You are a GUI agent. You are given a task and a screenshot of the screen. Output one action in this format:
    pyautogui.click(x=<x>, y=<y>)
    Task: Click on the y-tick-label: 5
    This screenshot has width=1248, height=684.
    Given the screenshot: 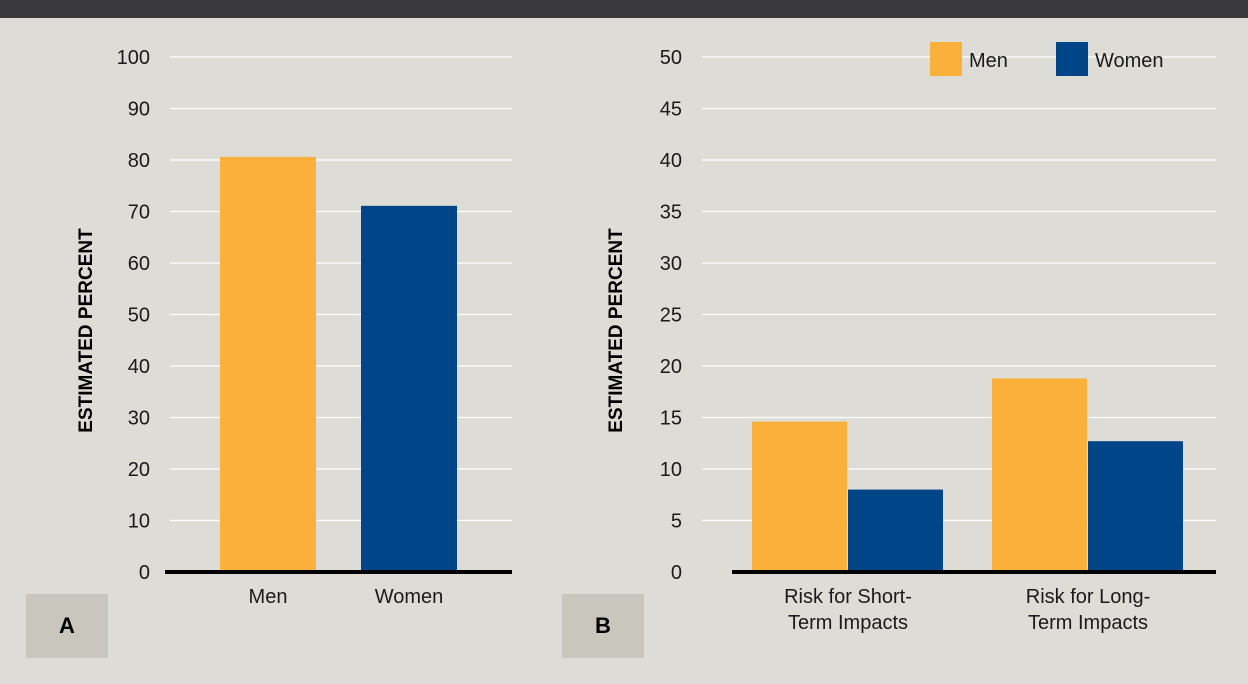 What is the action you would take?
    pyautogui.click(x=676, y=522)
    